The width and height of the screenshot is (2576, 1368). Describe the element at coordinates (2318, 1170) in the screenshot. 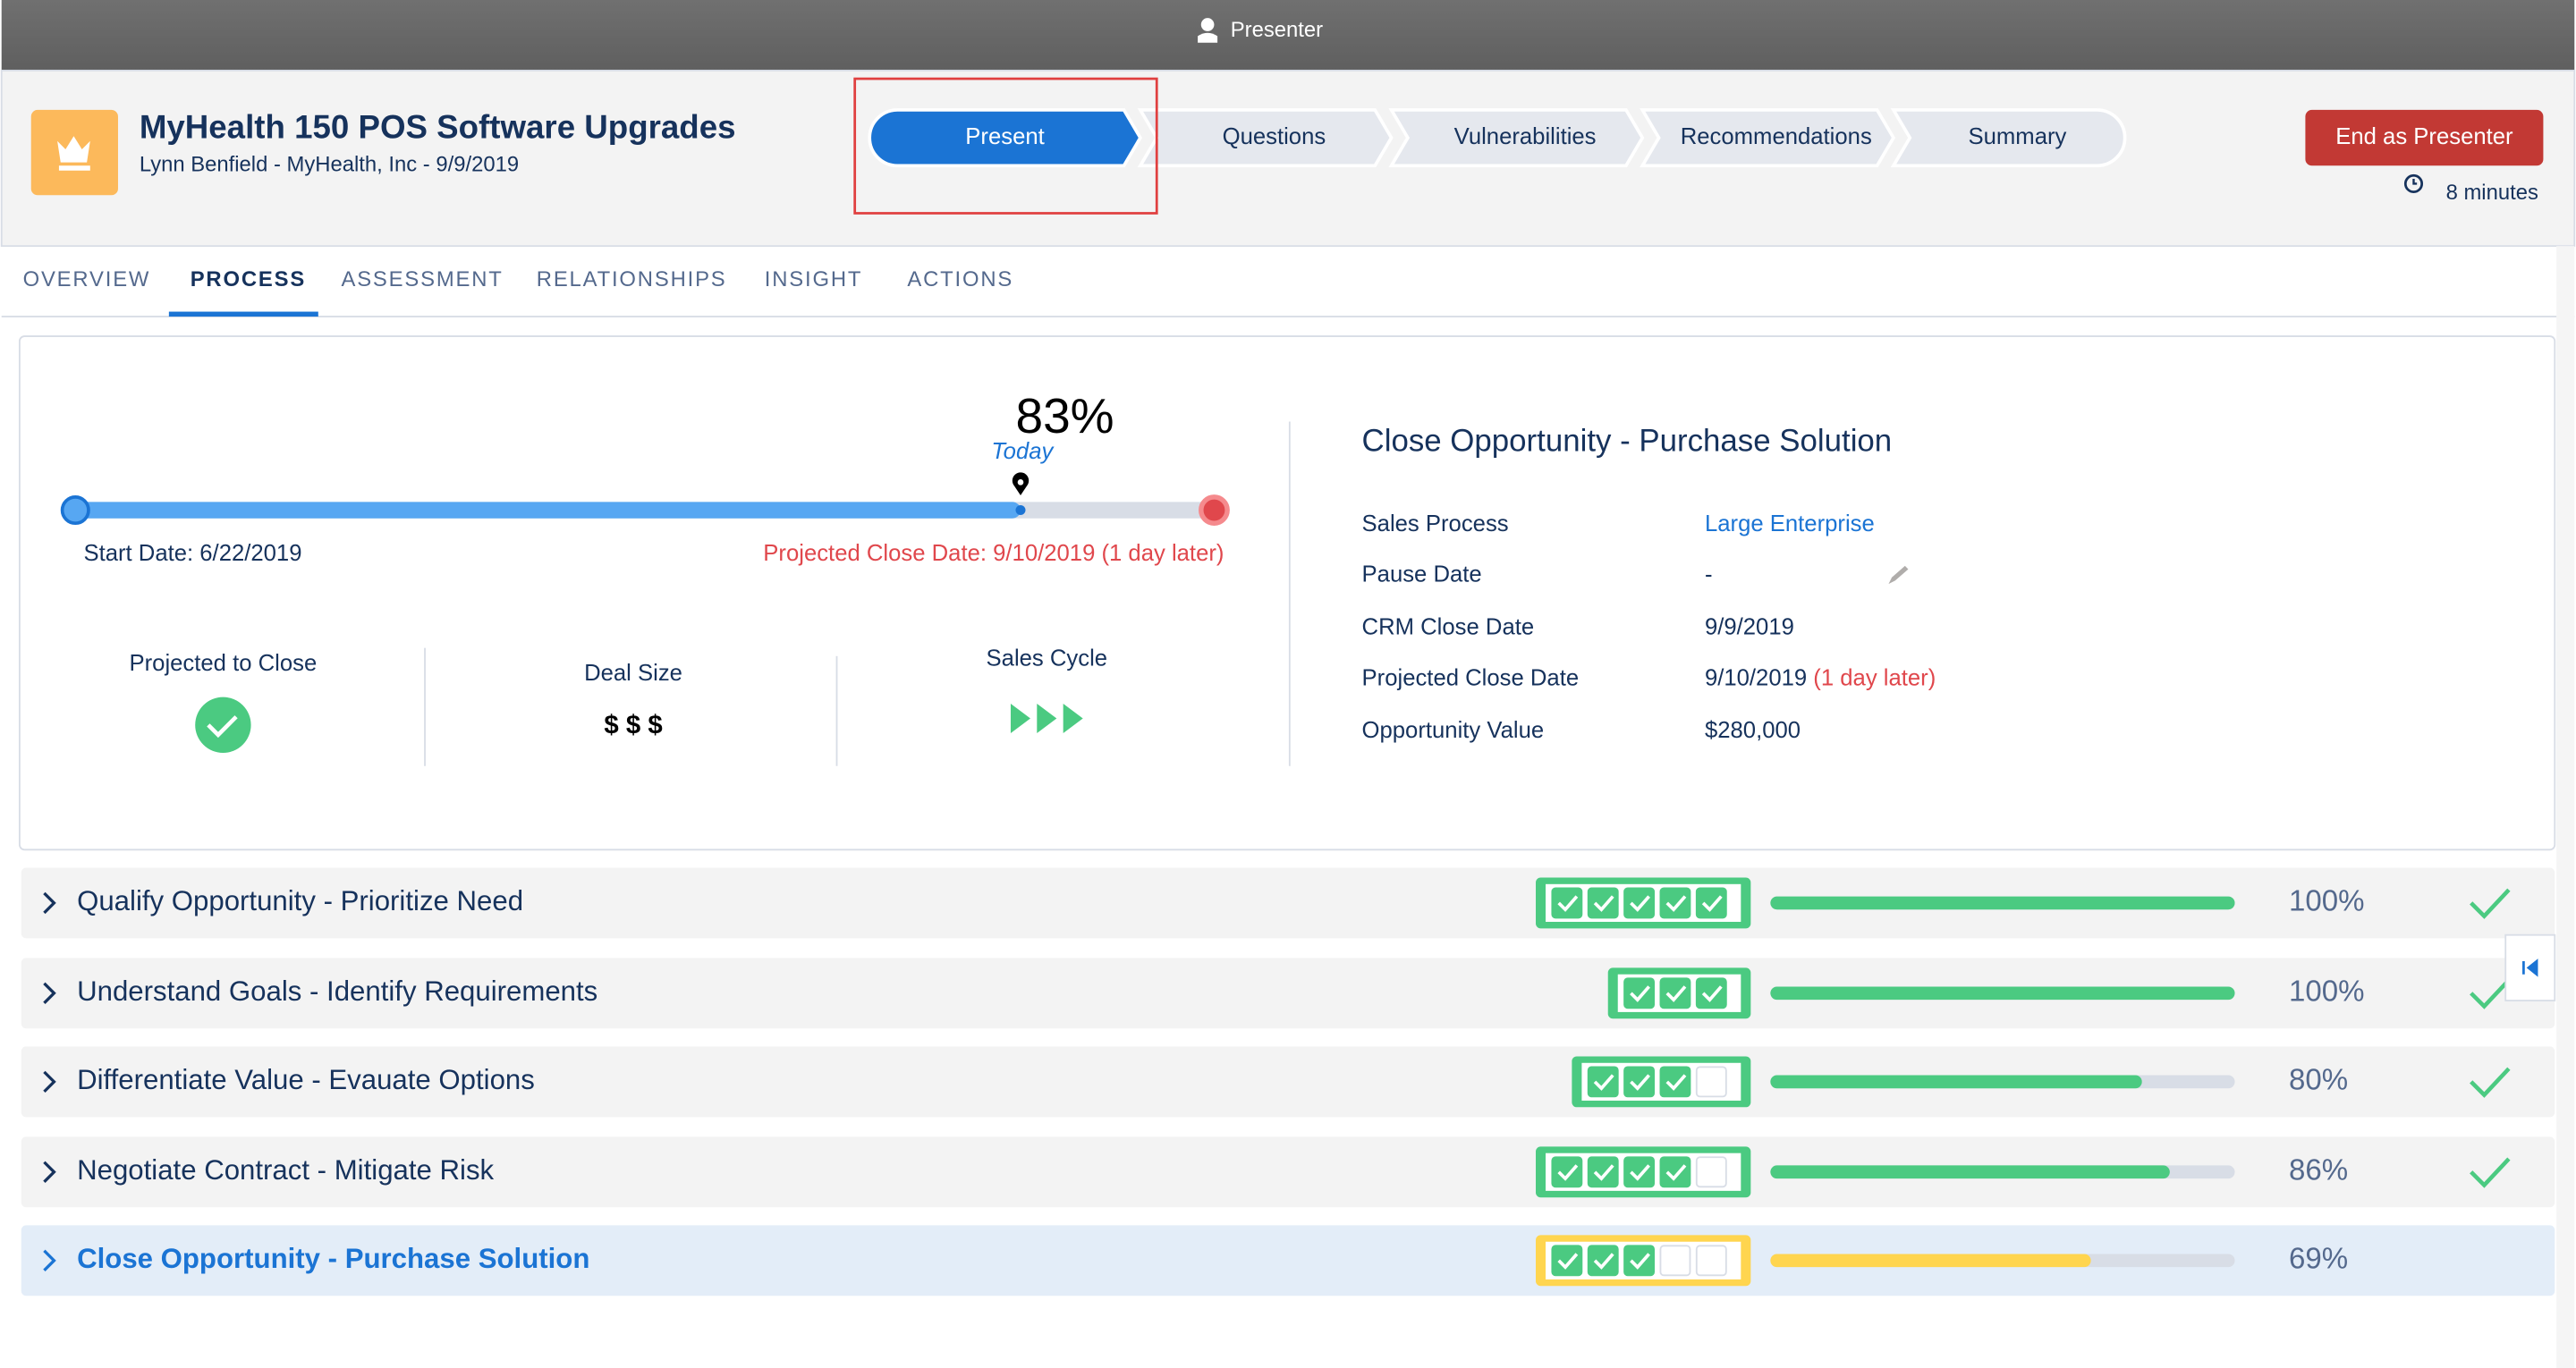

I see `stage-percent: 86%` at that location.